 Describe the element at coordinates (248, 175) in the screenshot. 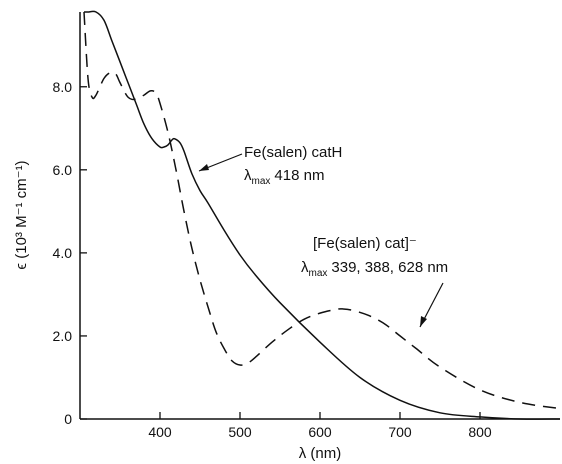

I see `annotation-1-lambda: λ` at that location.